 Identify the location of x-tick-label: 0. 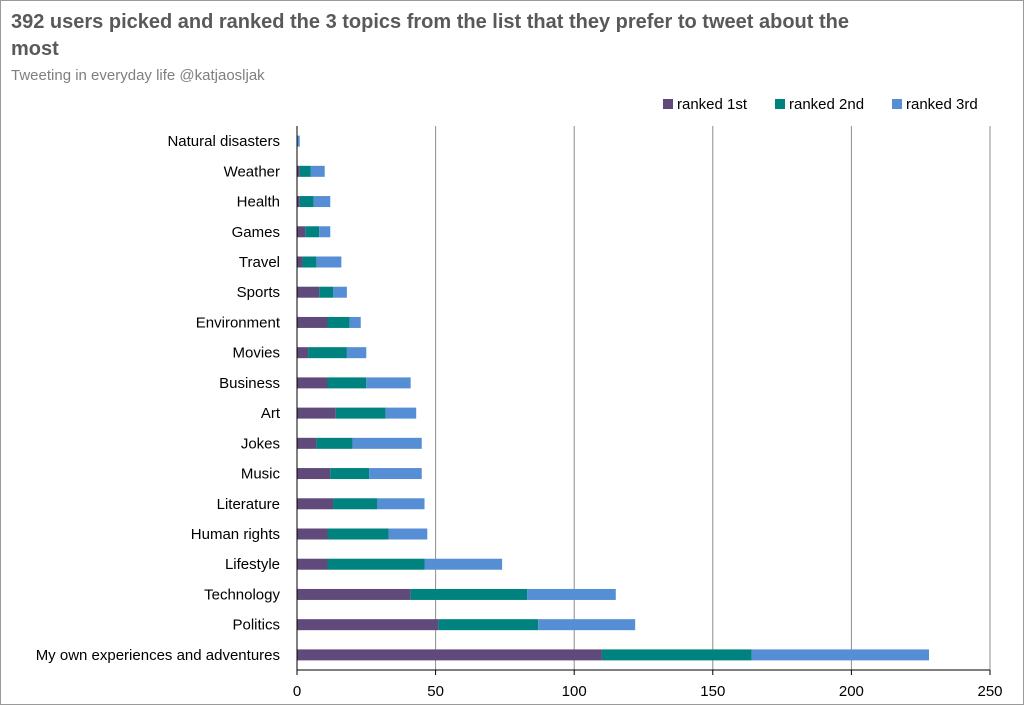
(297, 691).